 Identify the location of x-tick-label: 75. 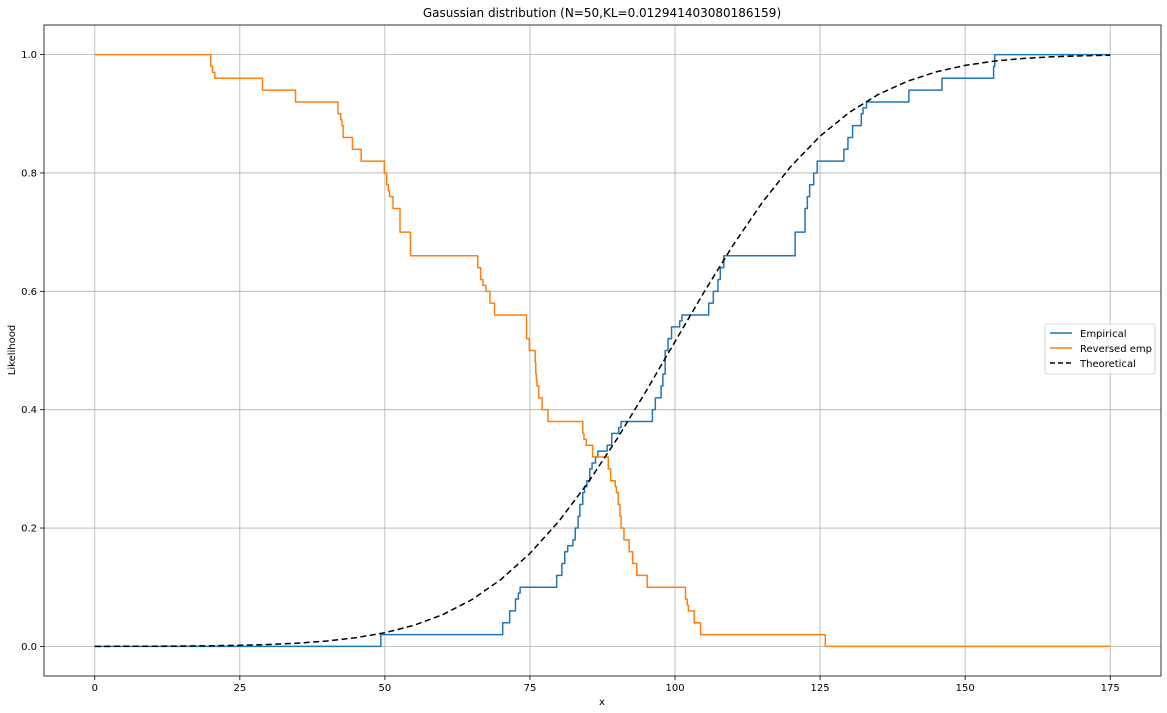
(530, 688).